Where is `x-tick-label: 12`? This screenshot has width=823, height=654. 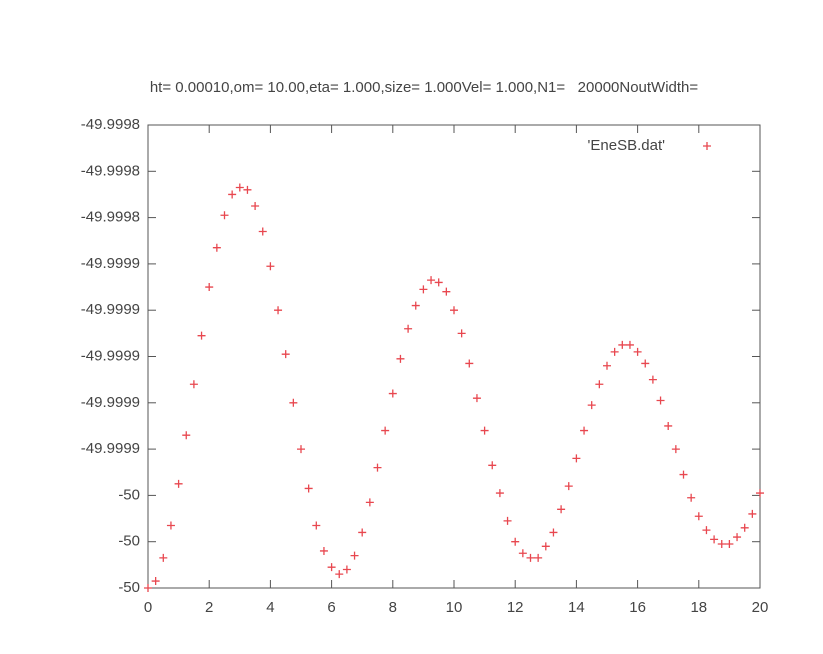
x-tick-label: 12 is located at coordinates (515, 607).